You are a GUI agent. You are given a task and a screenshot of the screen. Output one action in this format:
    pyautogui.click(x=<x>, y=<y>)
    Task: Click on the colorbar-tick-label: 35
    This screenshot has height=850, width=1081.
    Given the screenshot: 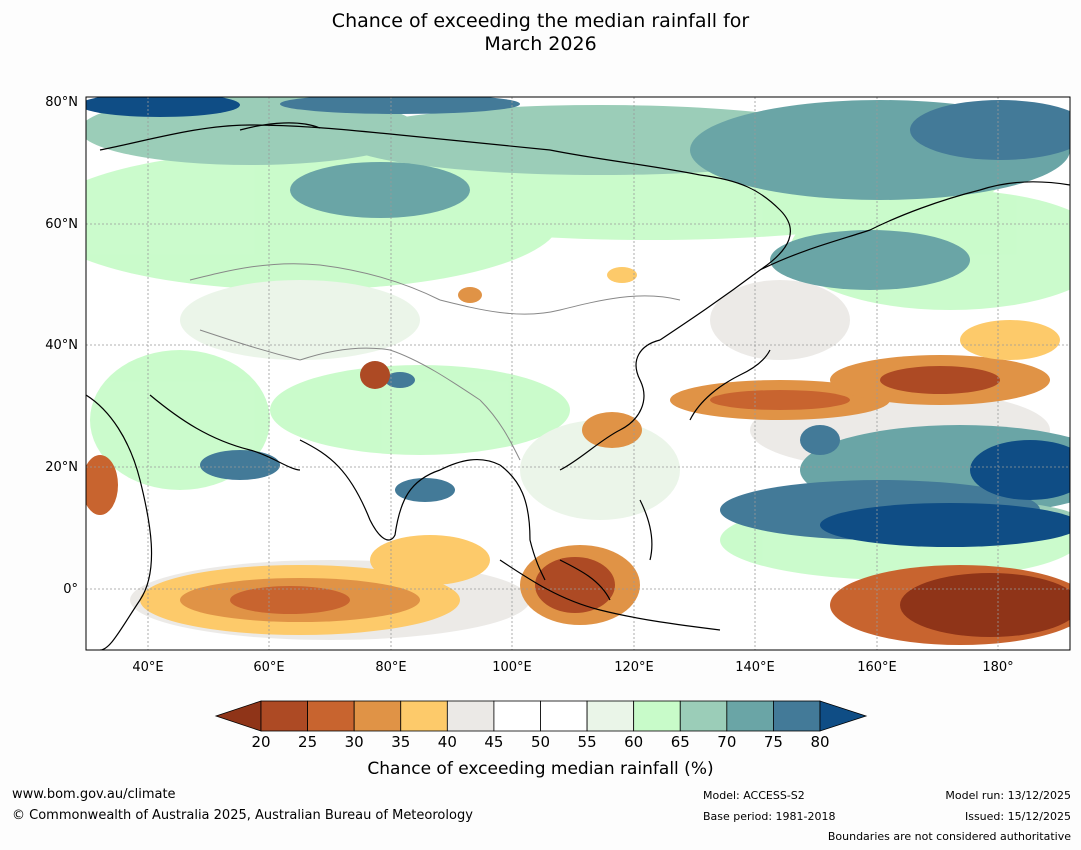 What is the action you would take?
    pyautogui.click(x=401, y=742)
    